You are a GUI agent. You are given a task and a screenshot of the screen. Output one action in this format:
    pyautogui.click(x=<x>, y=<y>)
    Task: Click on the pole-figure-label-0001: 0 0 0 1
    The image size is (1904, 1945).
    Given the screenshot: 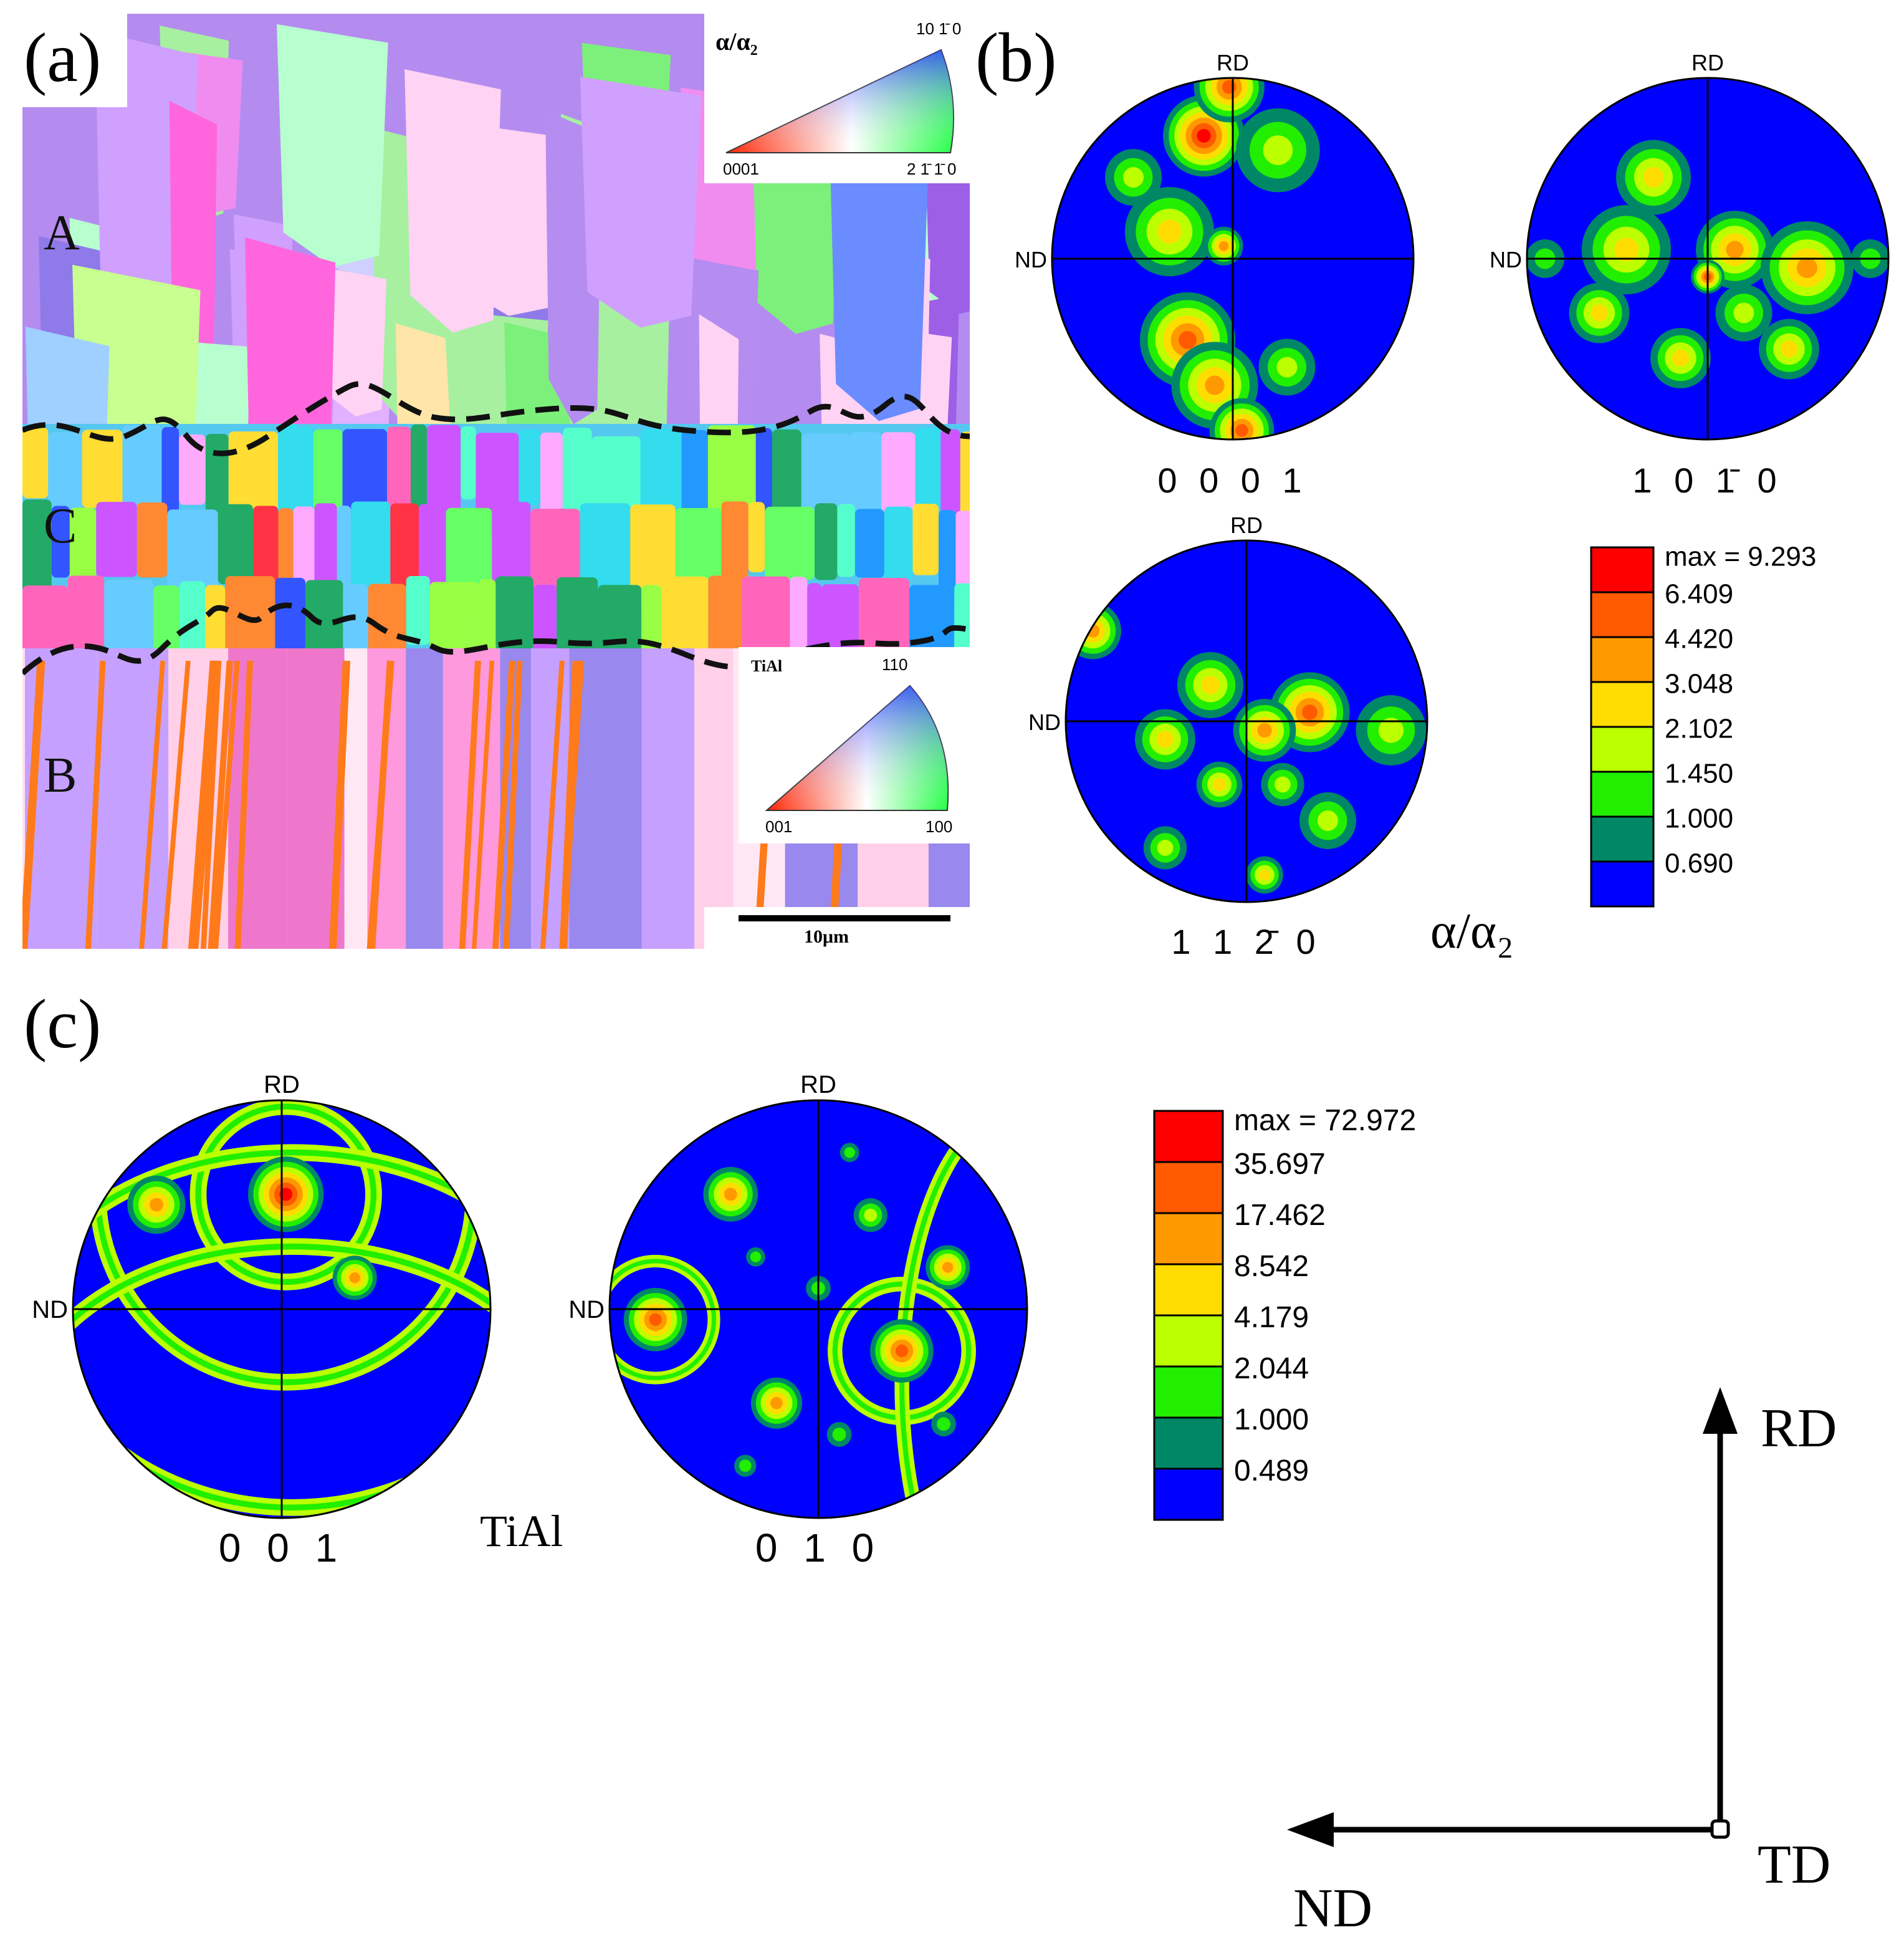 What is the action you would take?
    pyautogui.click(x=1233, y=481)
    